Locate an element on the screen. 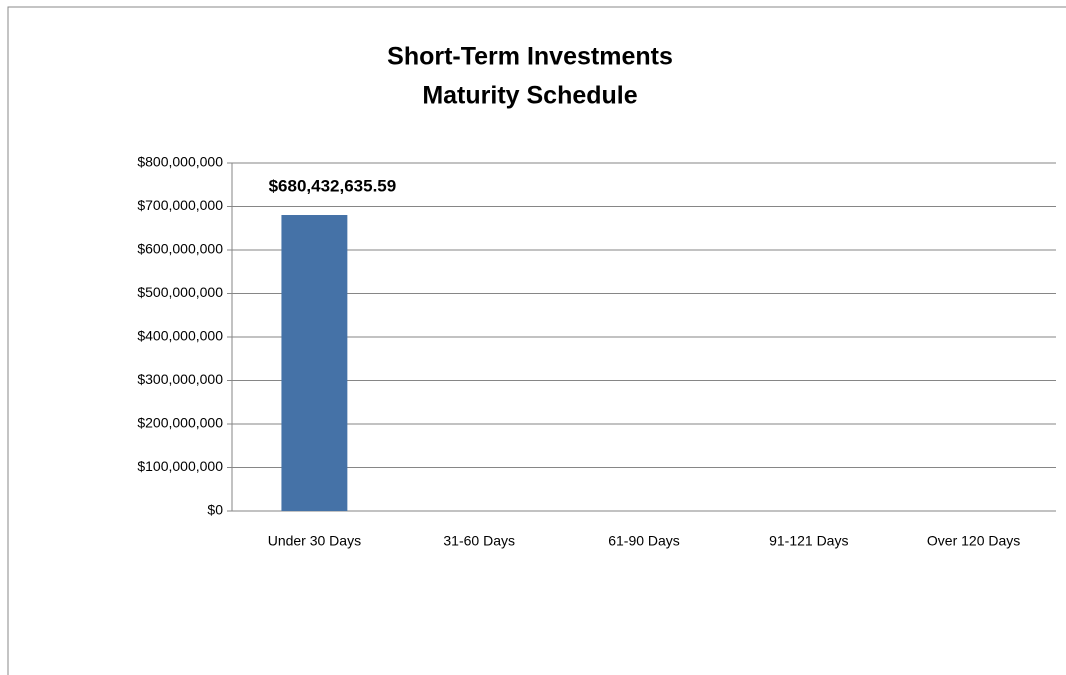  y-tick-label: $300,000,000 is located at coordinates (180, 379).